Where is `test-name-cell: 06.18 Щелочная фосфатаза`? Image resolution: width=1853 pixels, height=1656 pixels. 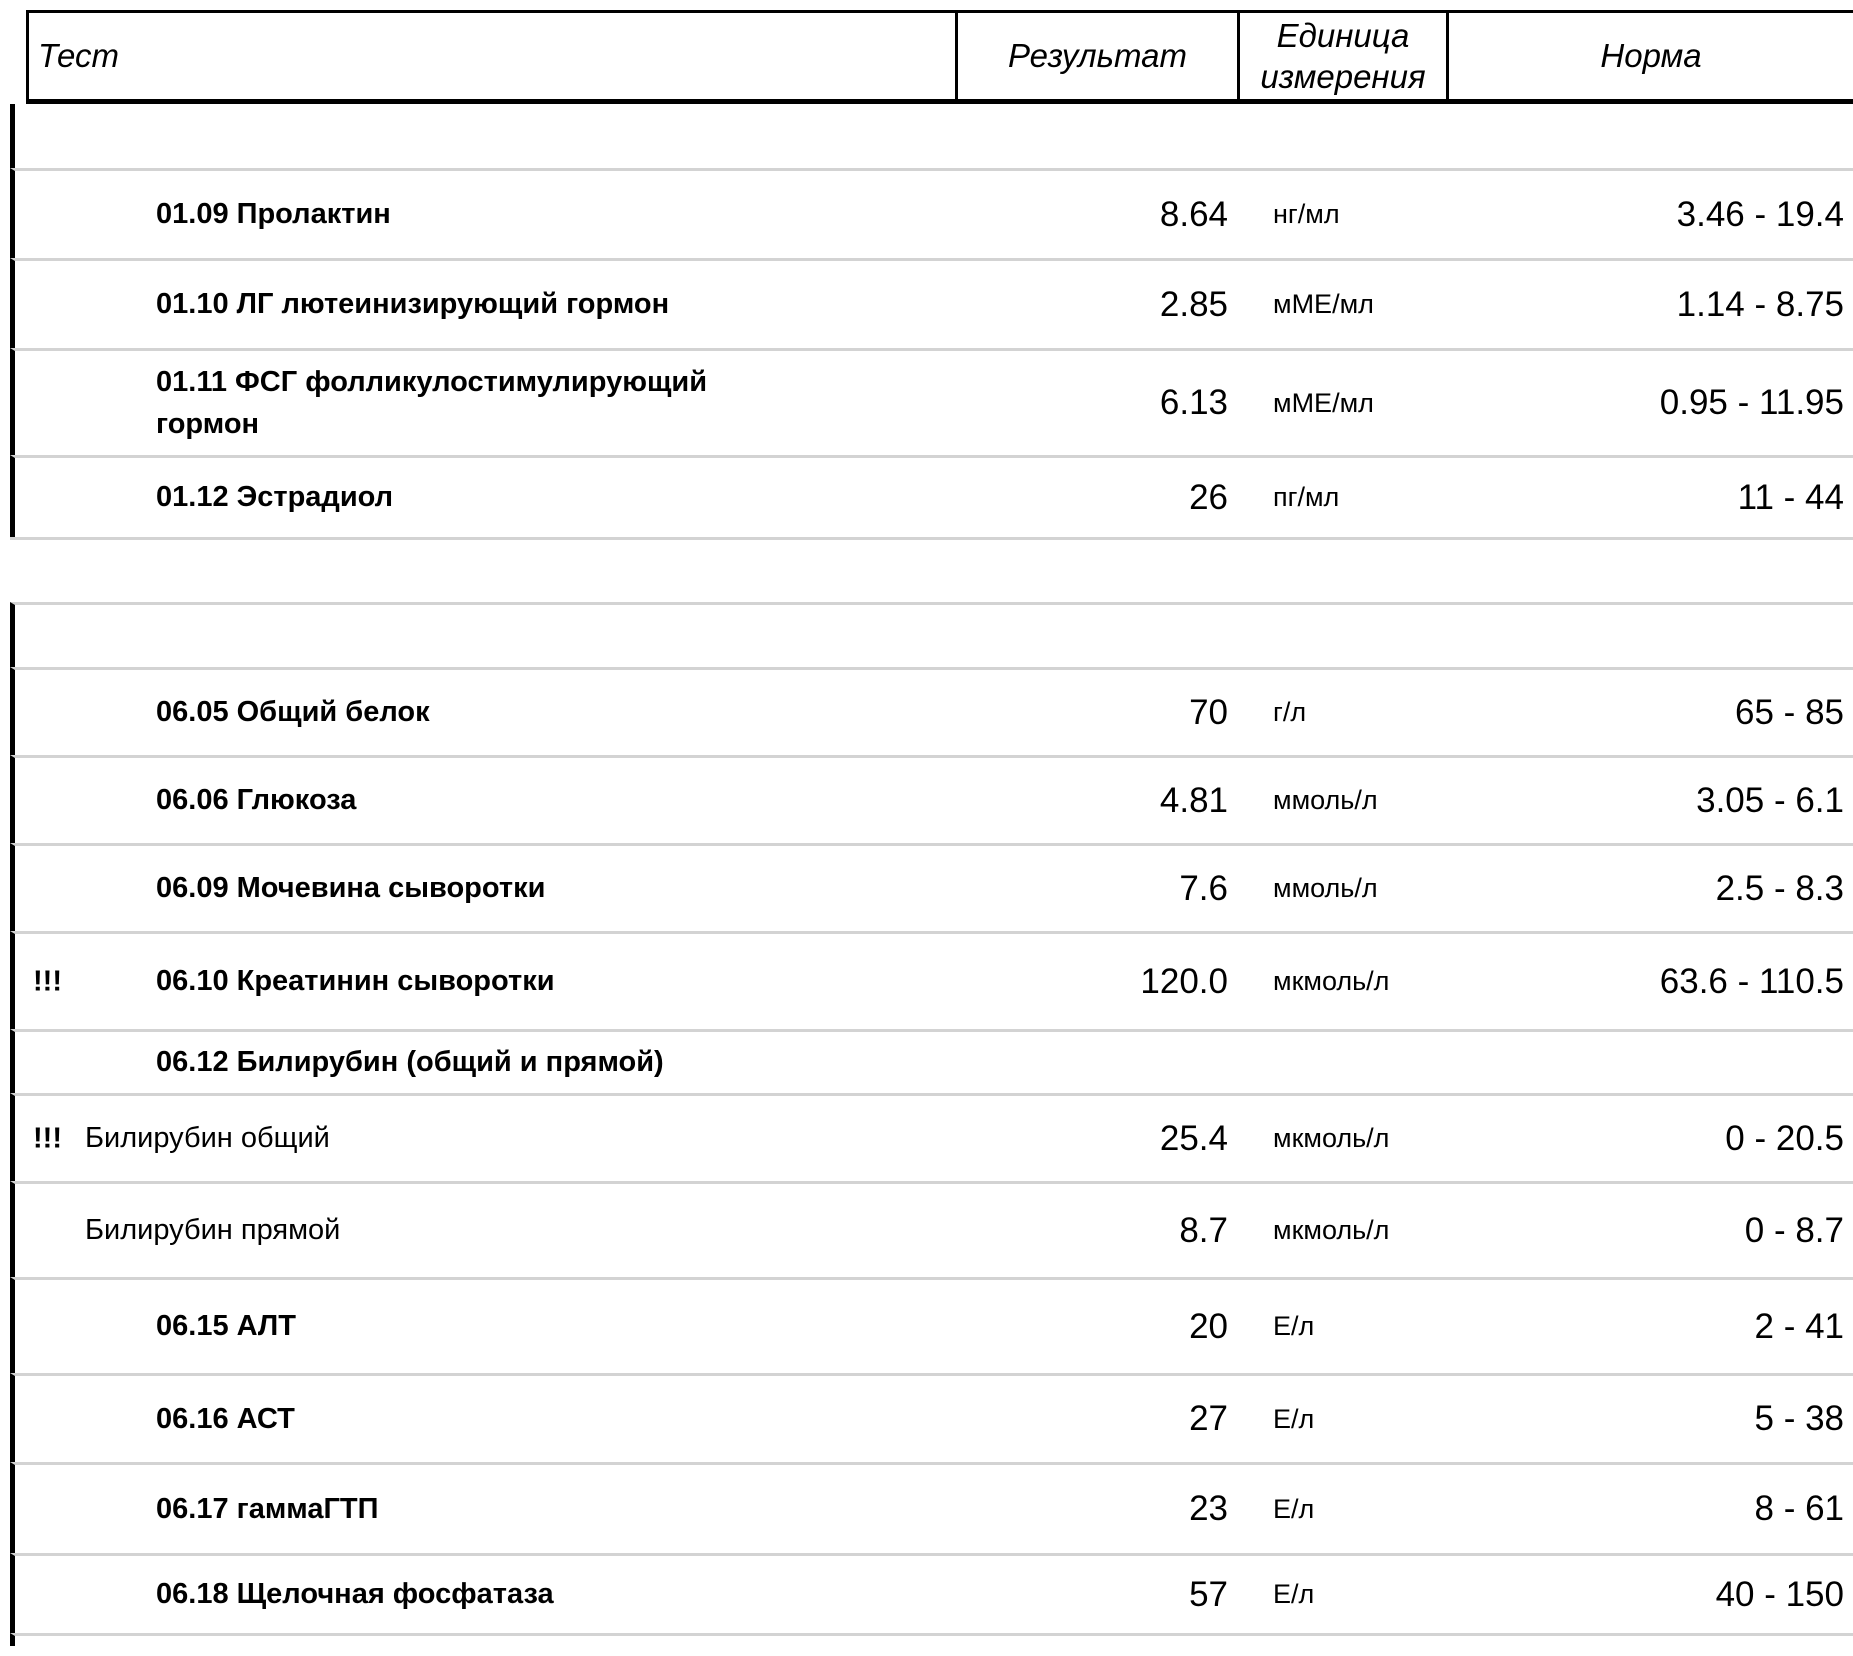 test-name-cell: 06.18 Щелочная фосфатаза is located at coordinates (486, 1594).